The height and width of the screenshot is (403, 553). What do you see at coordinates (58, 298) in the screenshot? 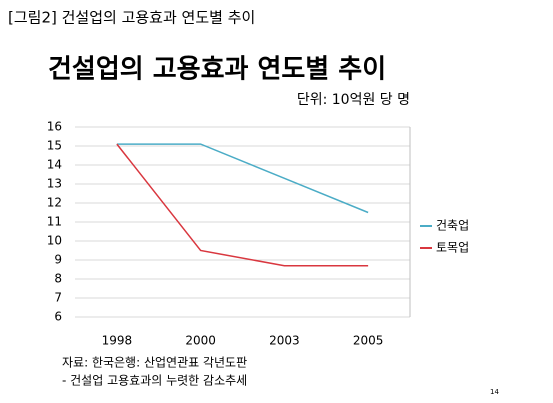
I see `y-tick-label: 7` at bounding box center [58, 298].